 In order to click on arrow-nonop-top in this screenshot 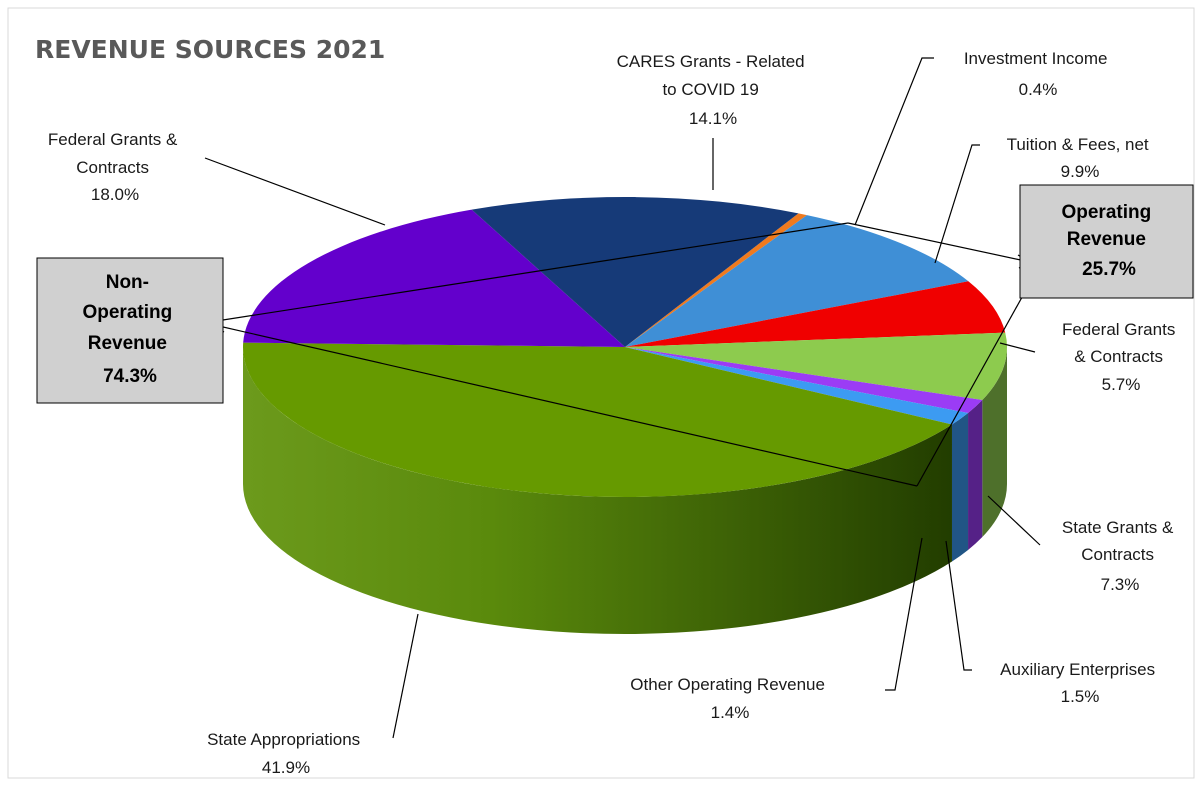, I will do `click(529, 272)`.